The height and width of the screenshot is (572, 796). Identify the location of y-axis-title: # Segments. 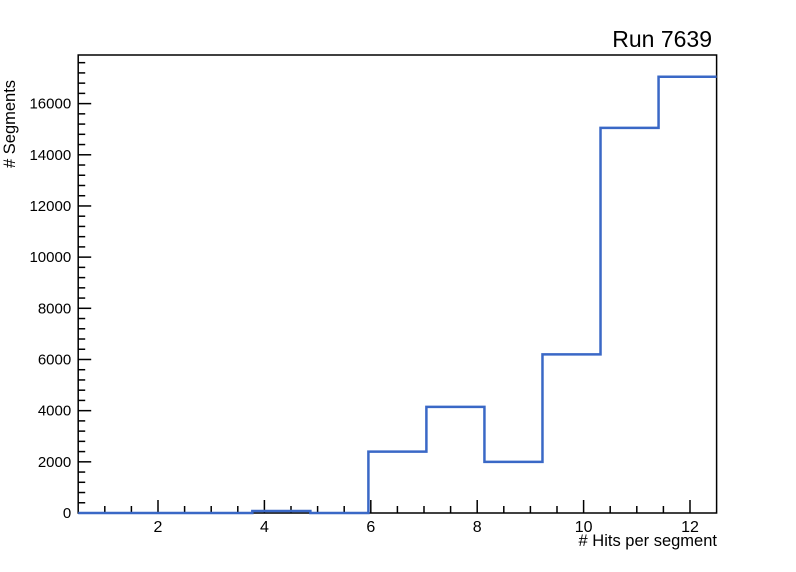
(10, 123).